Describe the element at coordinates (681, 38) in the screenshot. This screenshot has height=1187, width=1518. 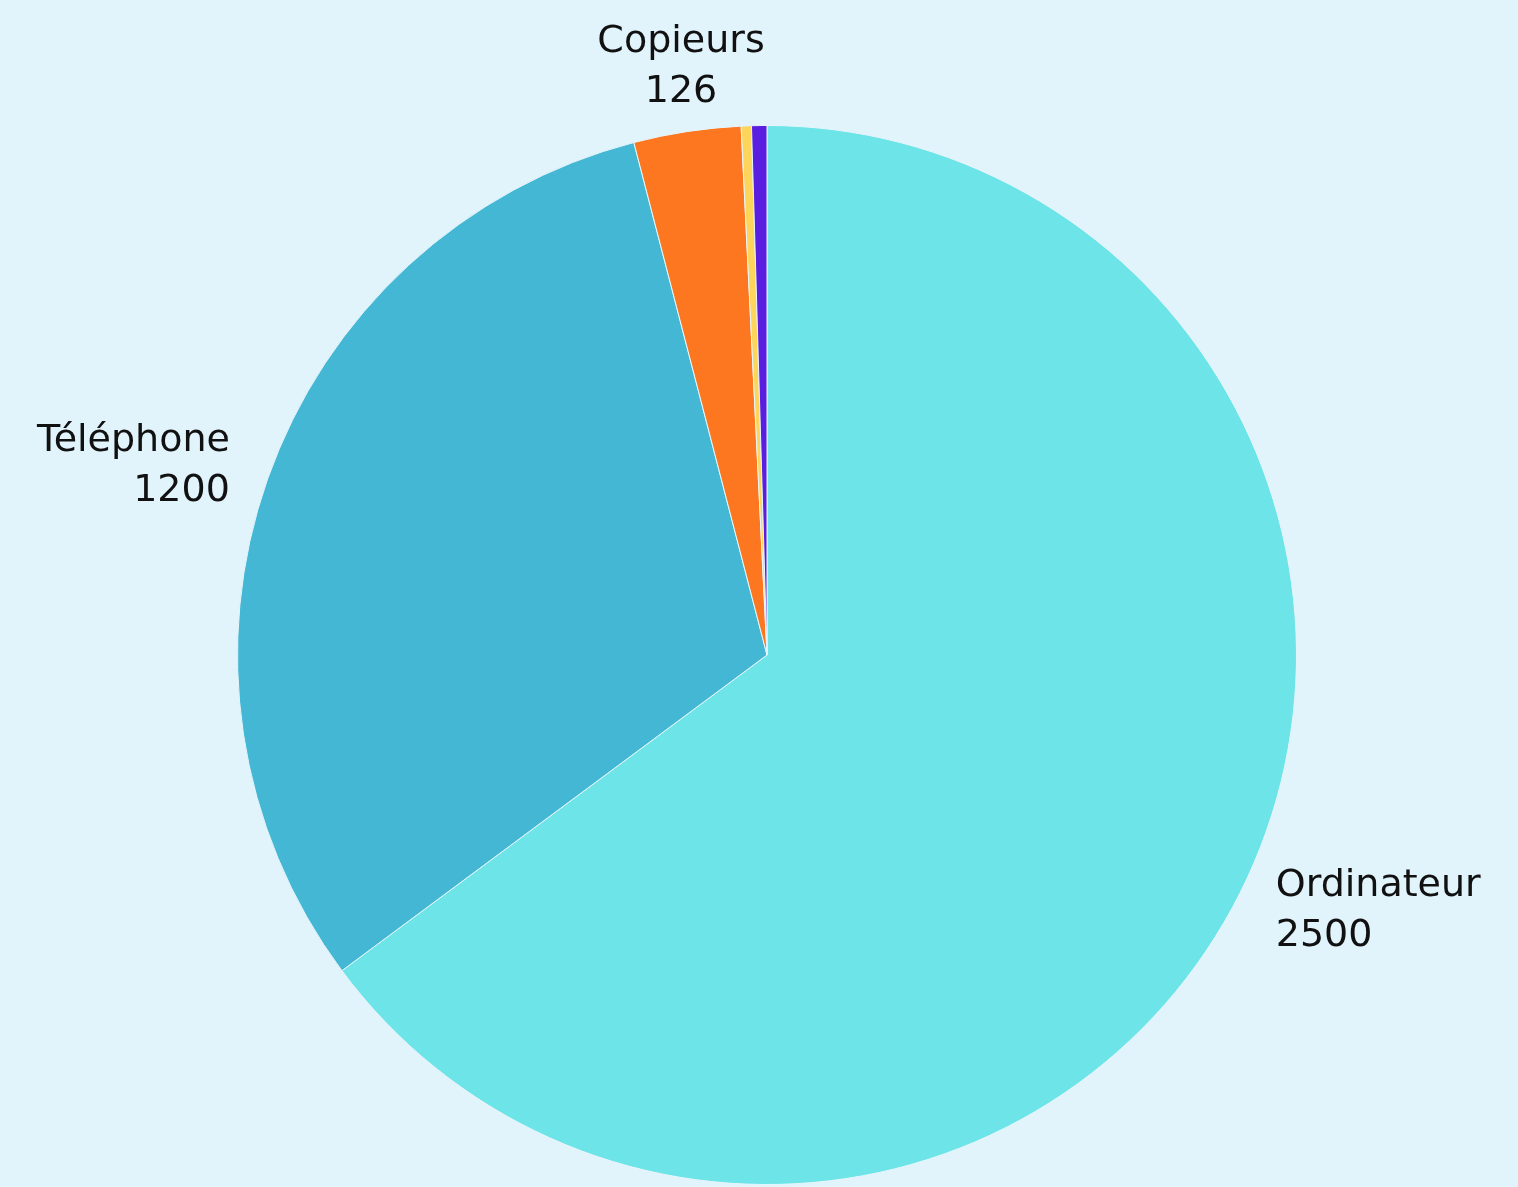
I see `slice-label: Copieurs` at that location.